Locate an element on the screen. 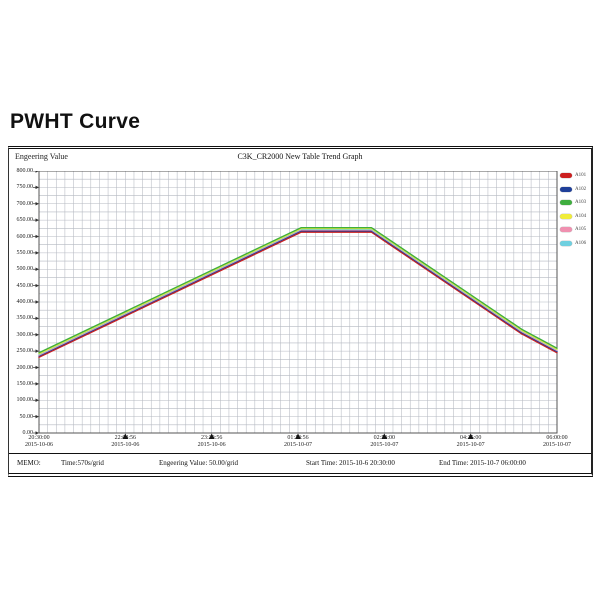 This screenshot has width=600, height=600. y-tick-label: 100.00 is located at coordinates (25, 400).